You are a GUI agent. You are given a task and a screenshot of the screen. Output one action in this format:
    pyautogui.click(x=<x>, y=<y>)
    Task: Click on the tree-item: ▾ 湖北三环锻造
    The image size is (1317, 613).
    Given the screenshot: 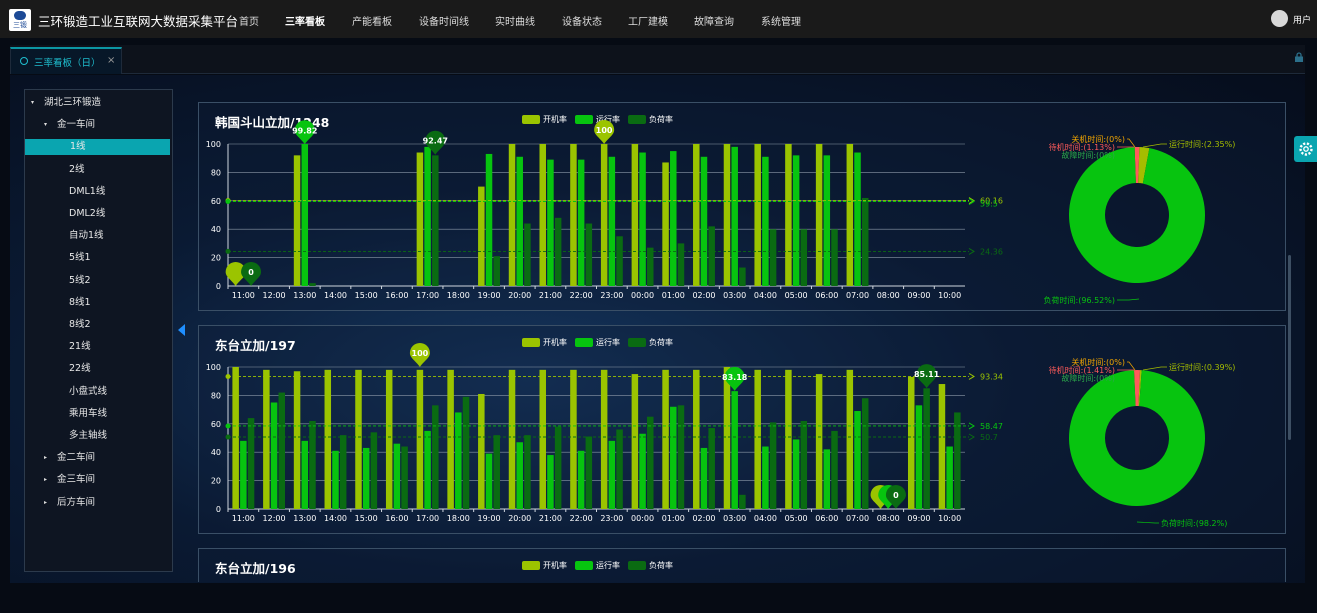 What is the action you would take?
    pyautogui.click(x=66, y=103)
    